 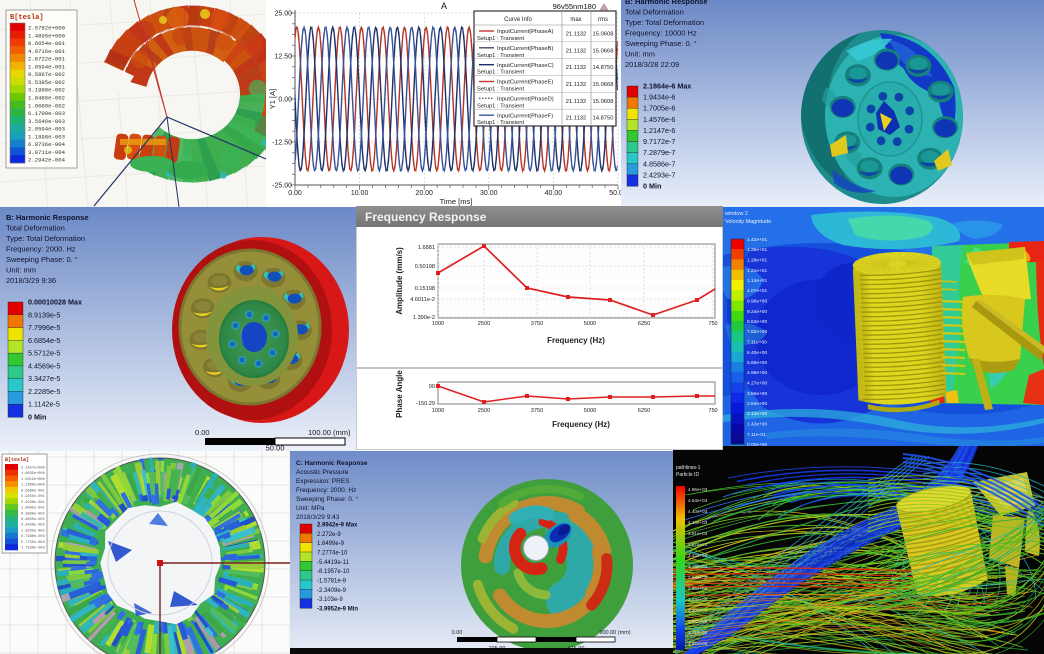 I want to click on svg-text: 0.00010028 Max, so click(x=55, y=302).